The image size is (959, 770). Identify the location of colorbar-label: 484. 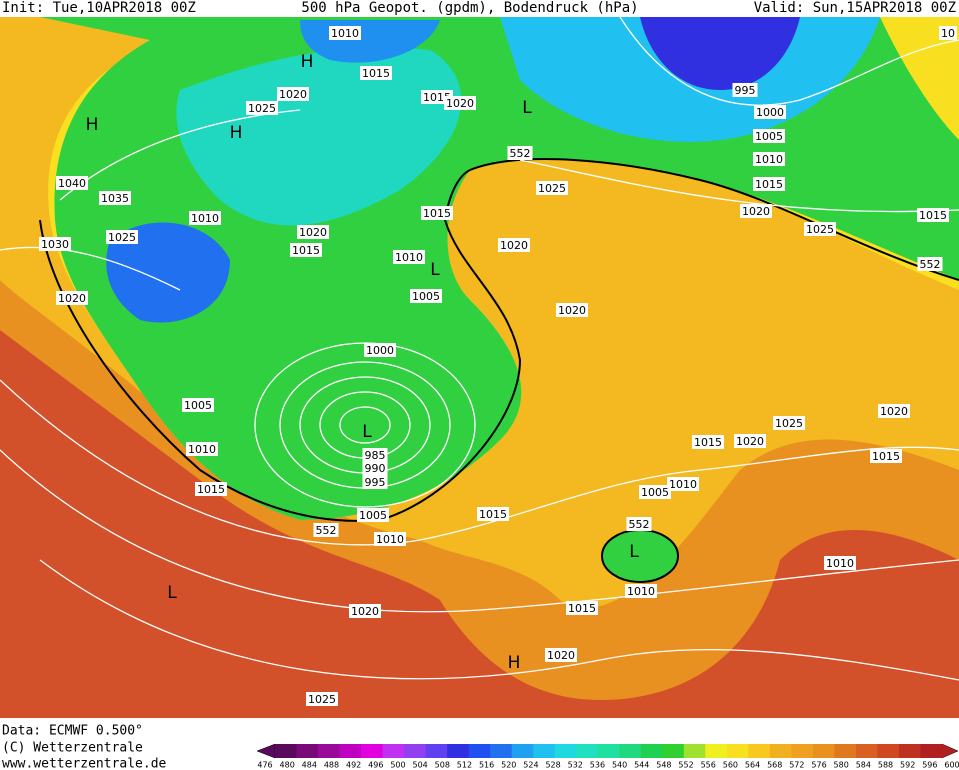
(309, 765).